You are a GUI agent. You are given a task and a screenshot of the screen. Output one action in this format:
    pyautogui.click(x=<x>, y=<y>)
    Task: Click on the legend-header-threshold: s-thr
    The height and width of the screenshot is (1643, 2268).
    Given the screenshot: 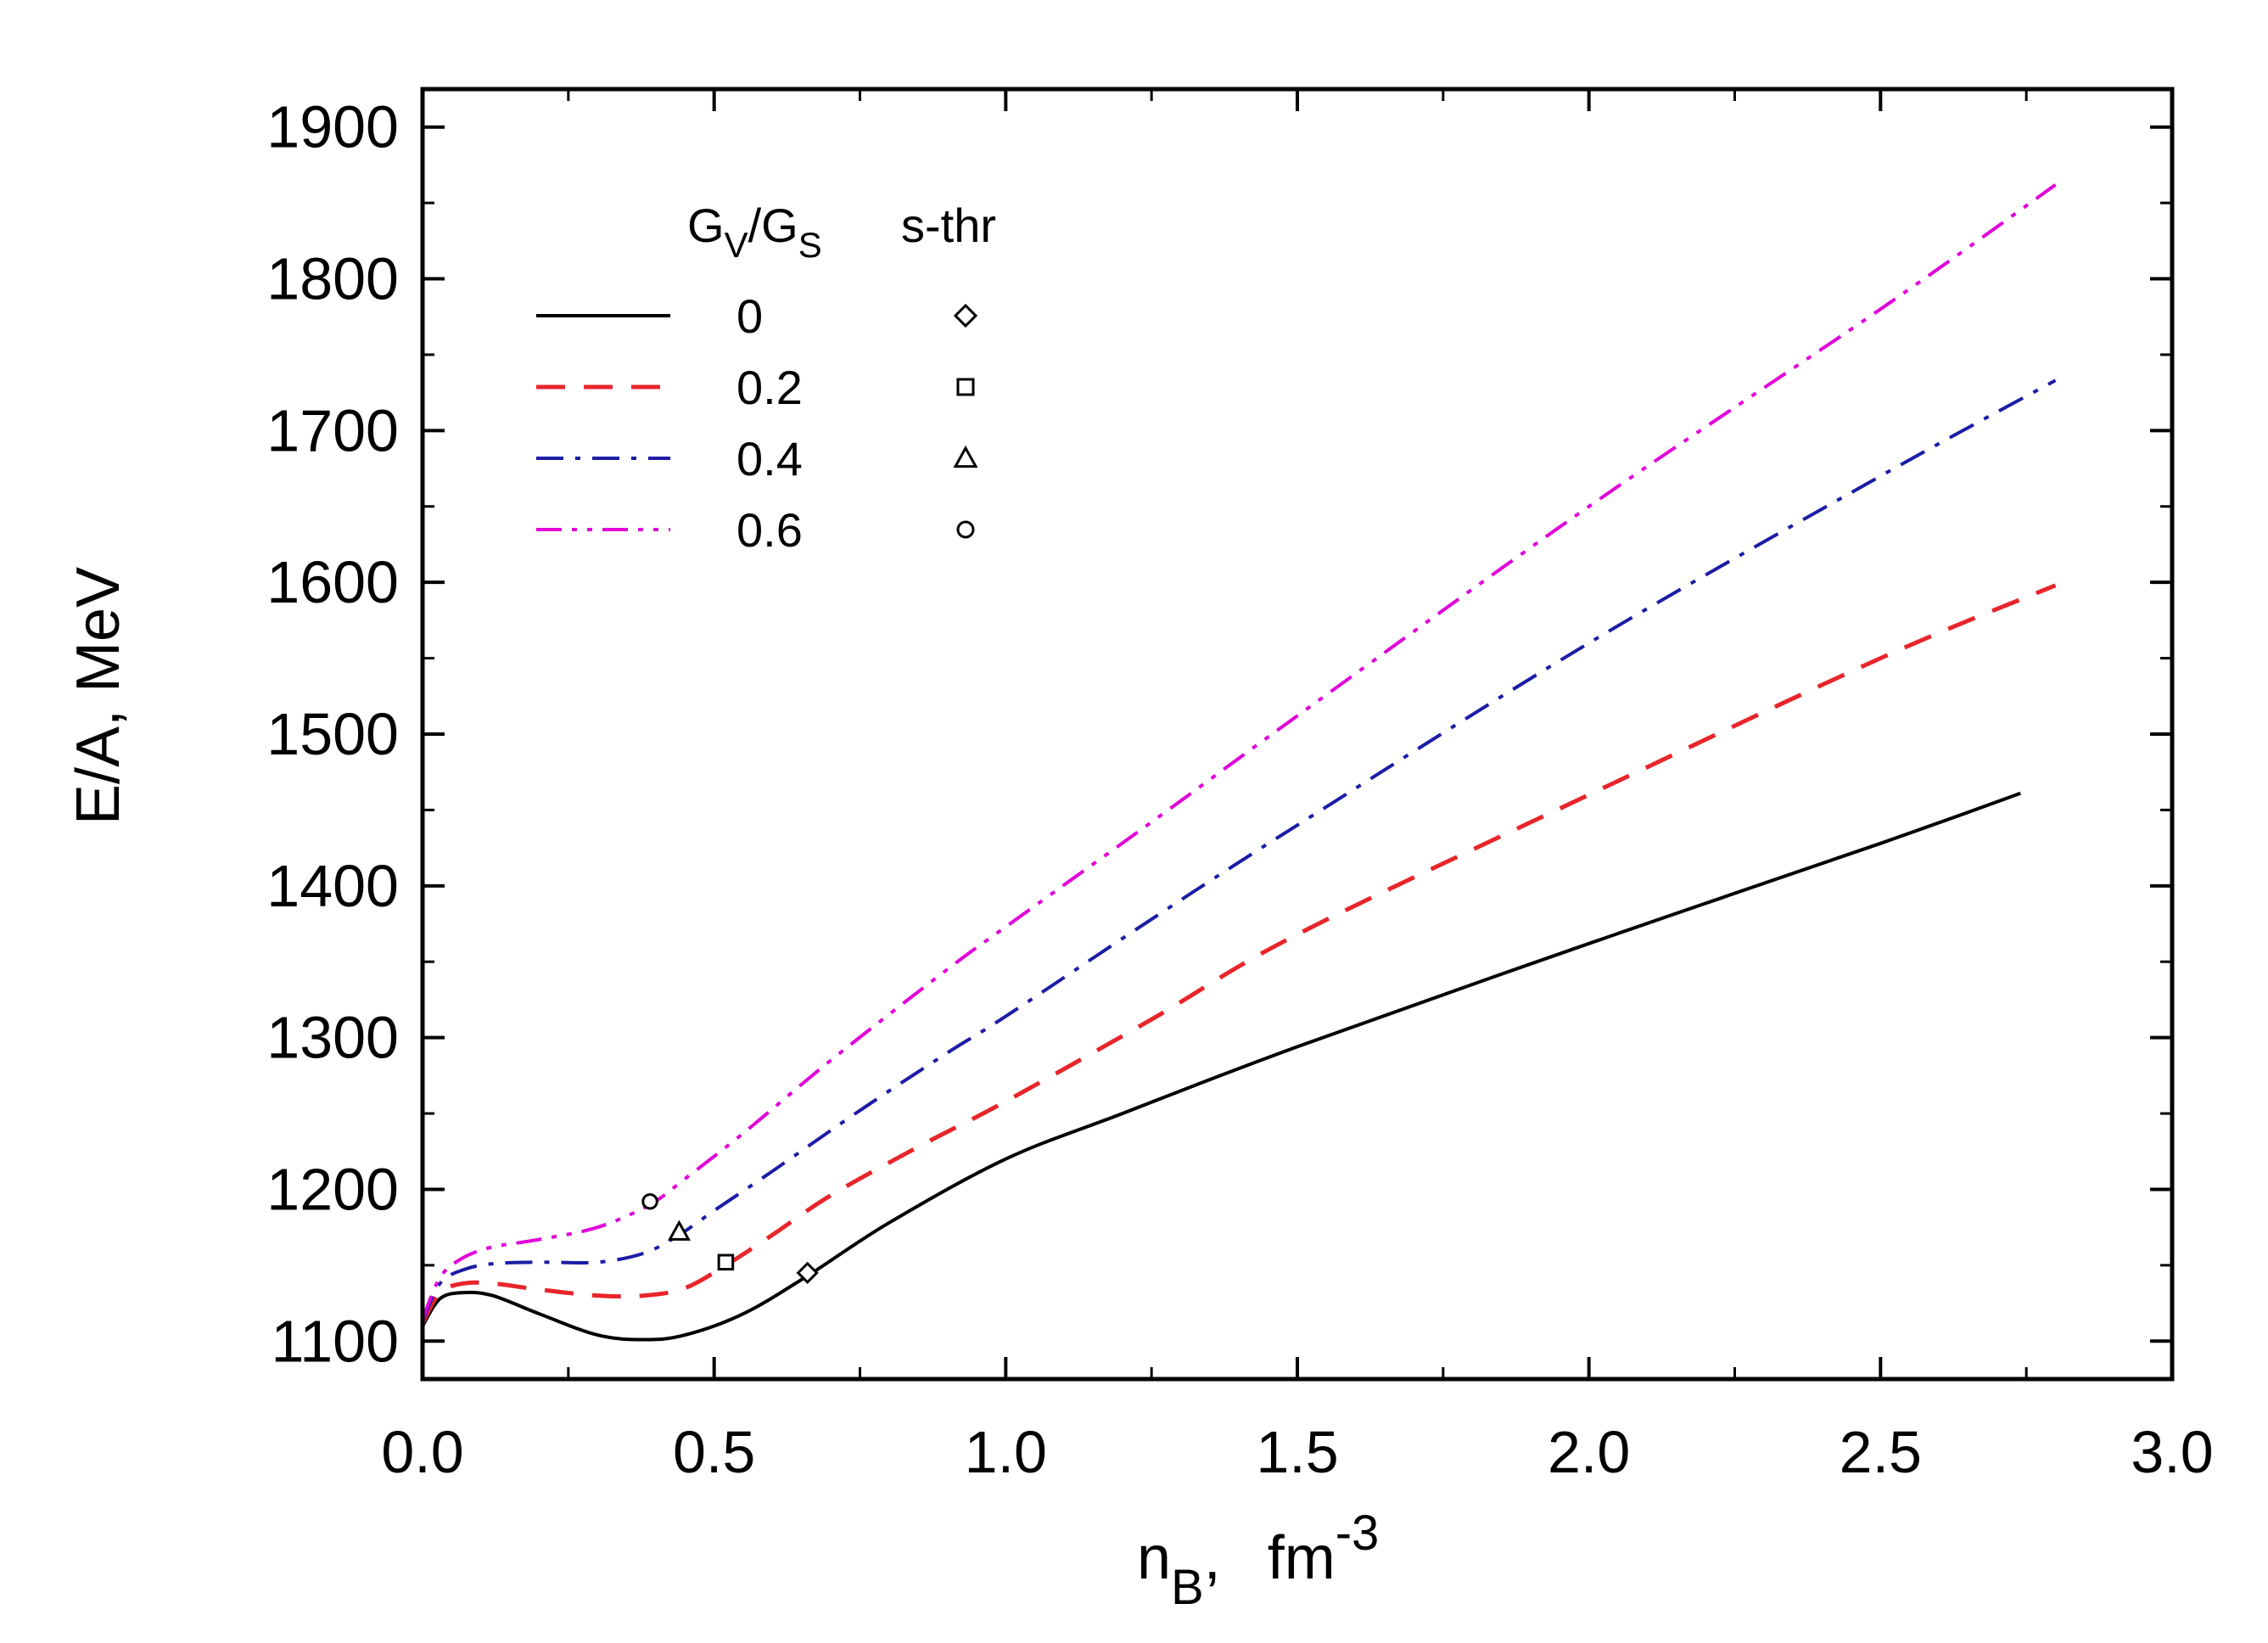 What is the action you would take?
    pyautogui.click(x=948, y=226)
    